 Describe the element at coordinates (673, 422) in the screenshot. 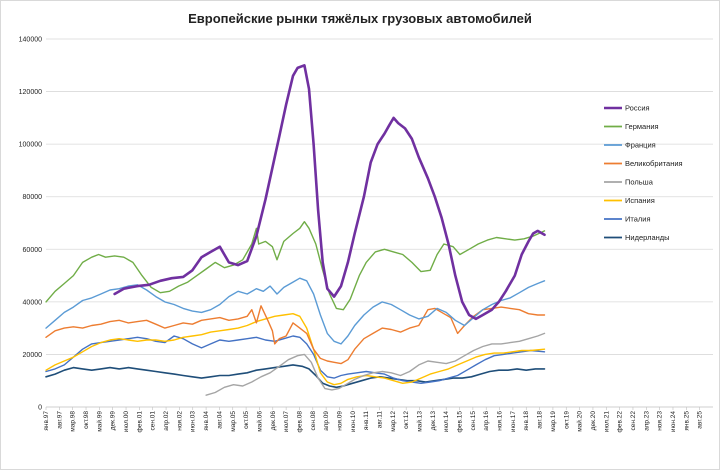

I see `x-tick-label: июн.24` at that location.